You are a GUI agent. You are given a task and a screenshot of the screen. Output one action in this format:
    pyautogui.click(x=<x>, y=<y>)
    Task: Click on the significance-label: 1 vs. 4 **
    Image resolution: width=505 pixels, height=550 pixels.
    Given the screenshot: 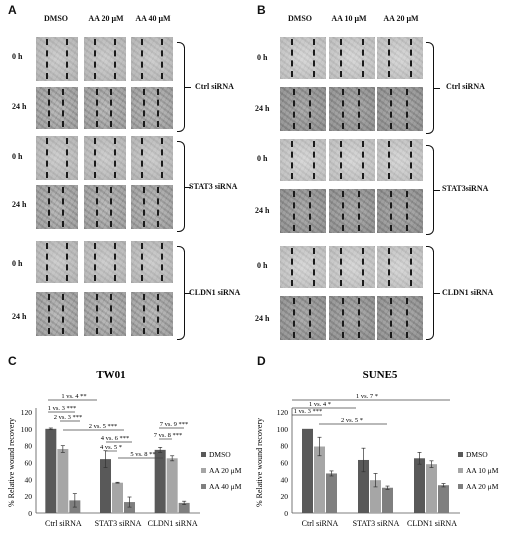 What is the action you would take?
    pyautogui.click(x=73, y=396)
    